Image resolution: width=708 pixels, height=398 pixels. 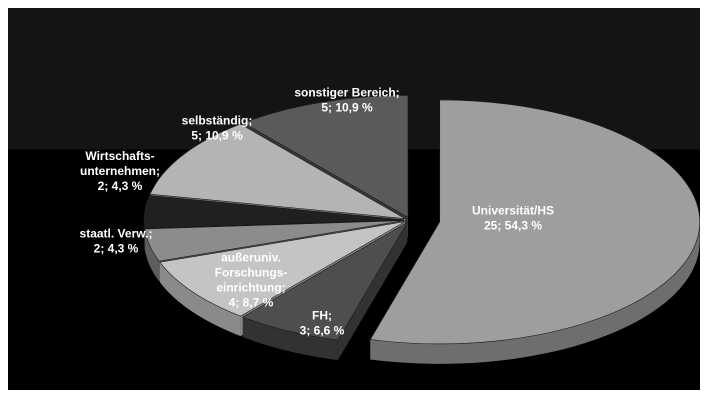 What do you see at coordinates (116, 241) in the screenshot?
I see `slice-label: staatl. Verw.; 2; 4,3 %` at bounding box center [116, 241].